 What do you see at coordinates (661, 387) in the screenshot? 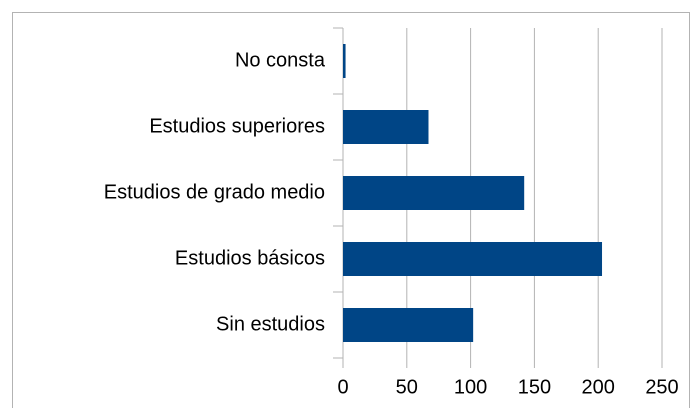
I see `x-tick-label: 250` at bounding box center [661, 387].